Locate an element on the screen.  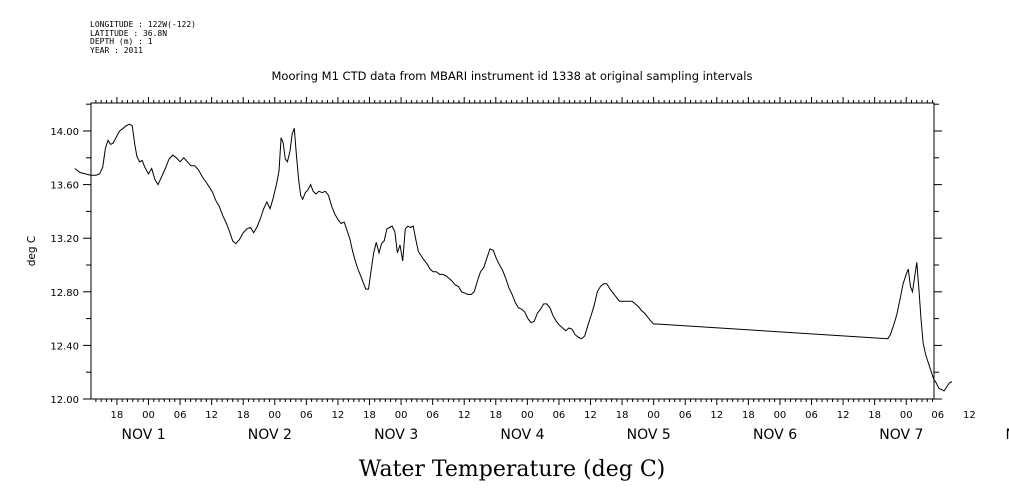
x-day-label: NOV 1 is located at coordinates (144, 435).